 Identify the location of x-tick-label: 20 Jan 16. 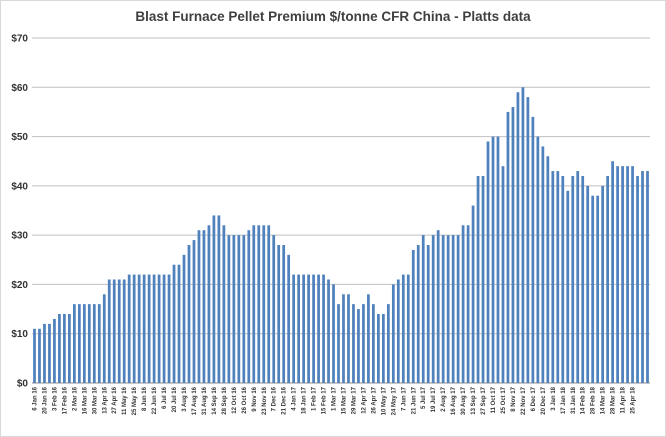
(45, 400).